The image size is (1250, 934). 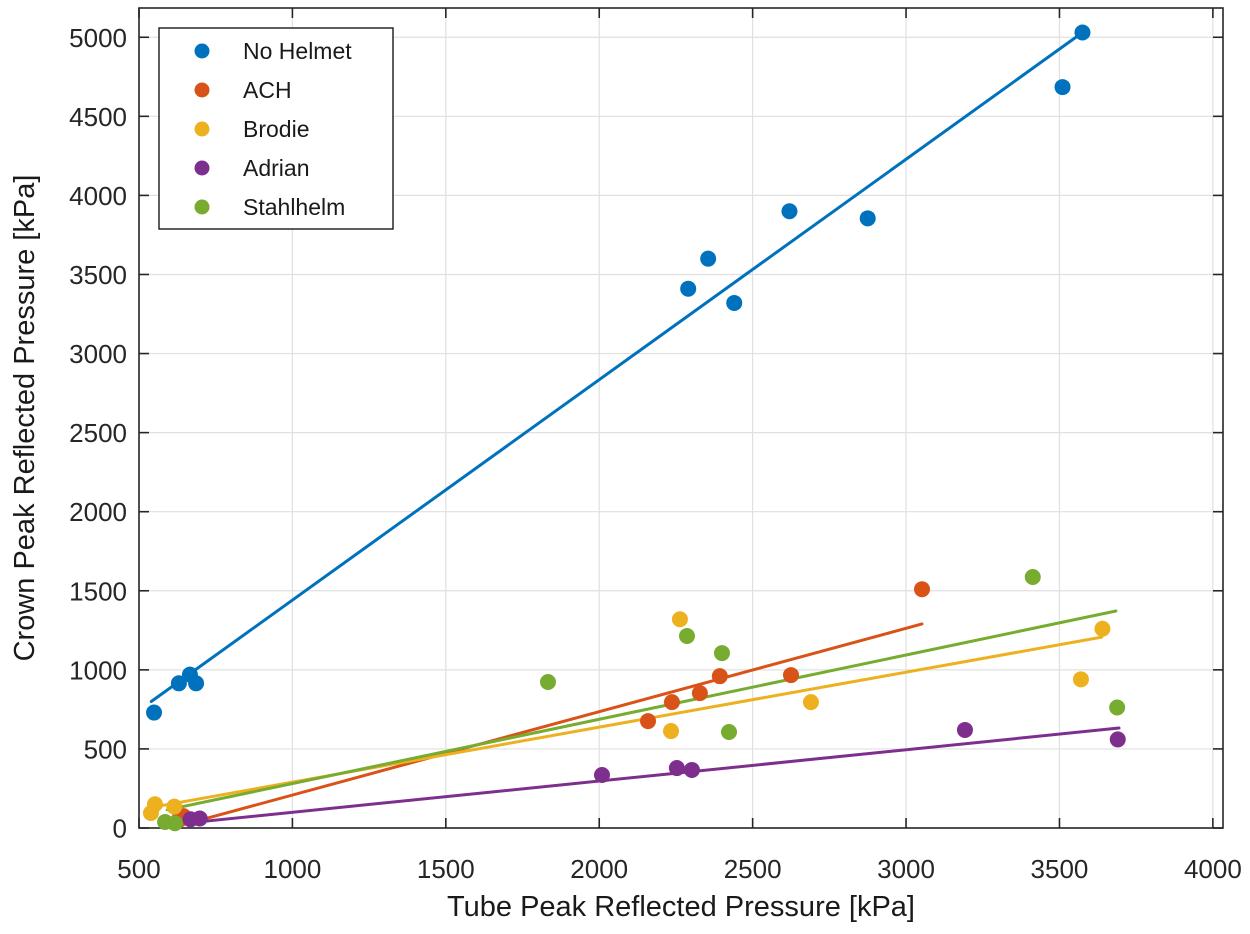 I want to click on legend-item-ach: ACH, so click(x=243, y=90).